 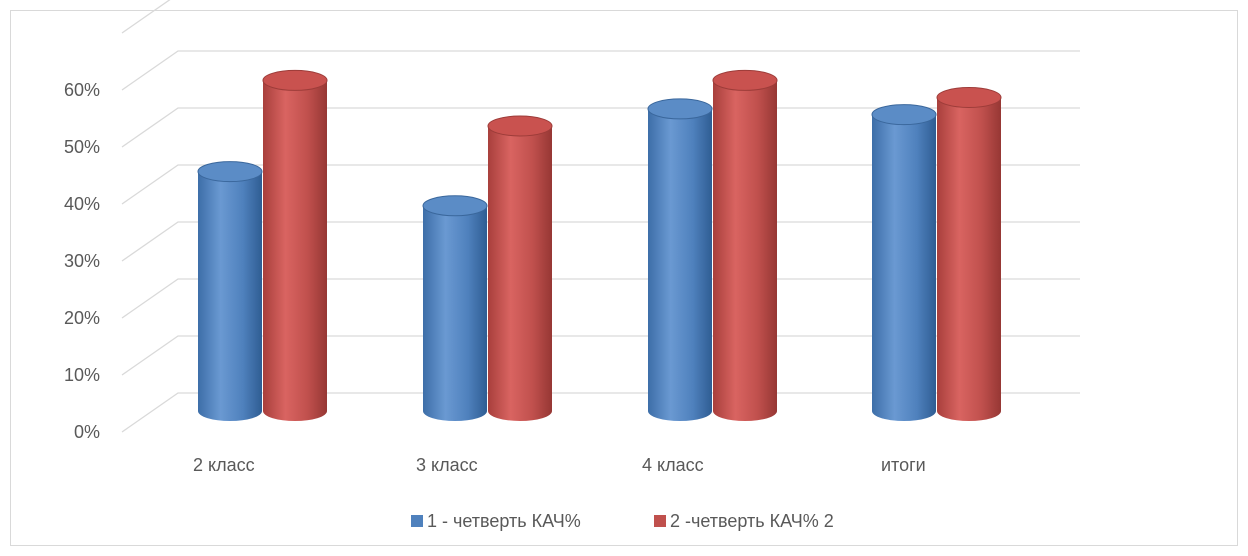 I want to click on y-tick-label: 40%, so click(x=82, y=204).